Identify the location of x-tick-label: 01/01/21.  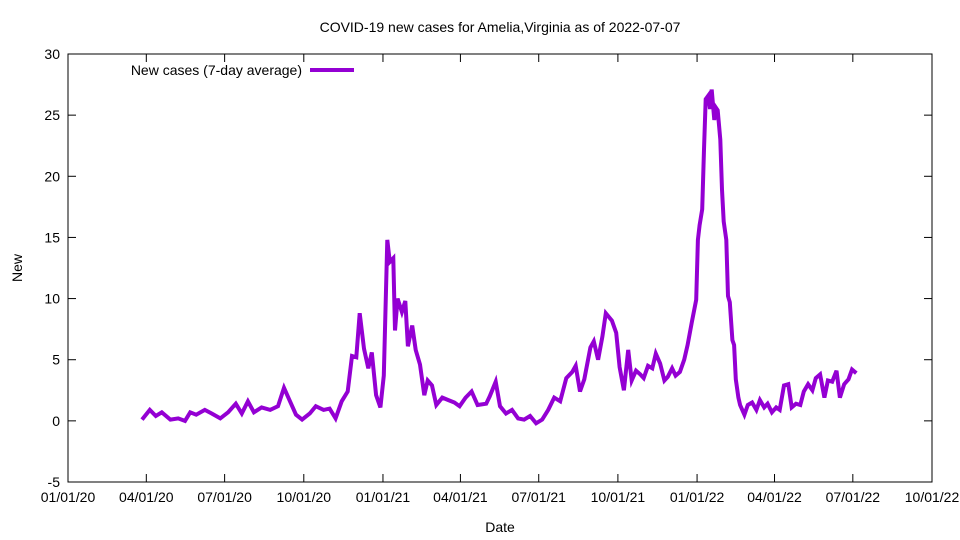
(383, 497).